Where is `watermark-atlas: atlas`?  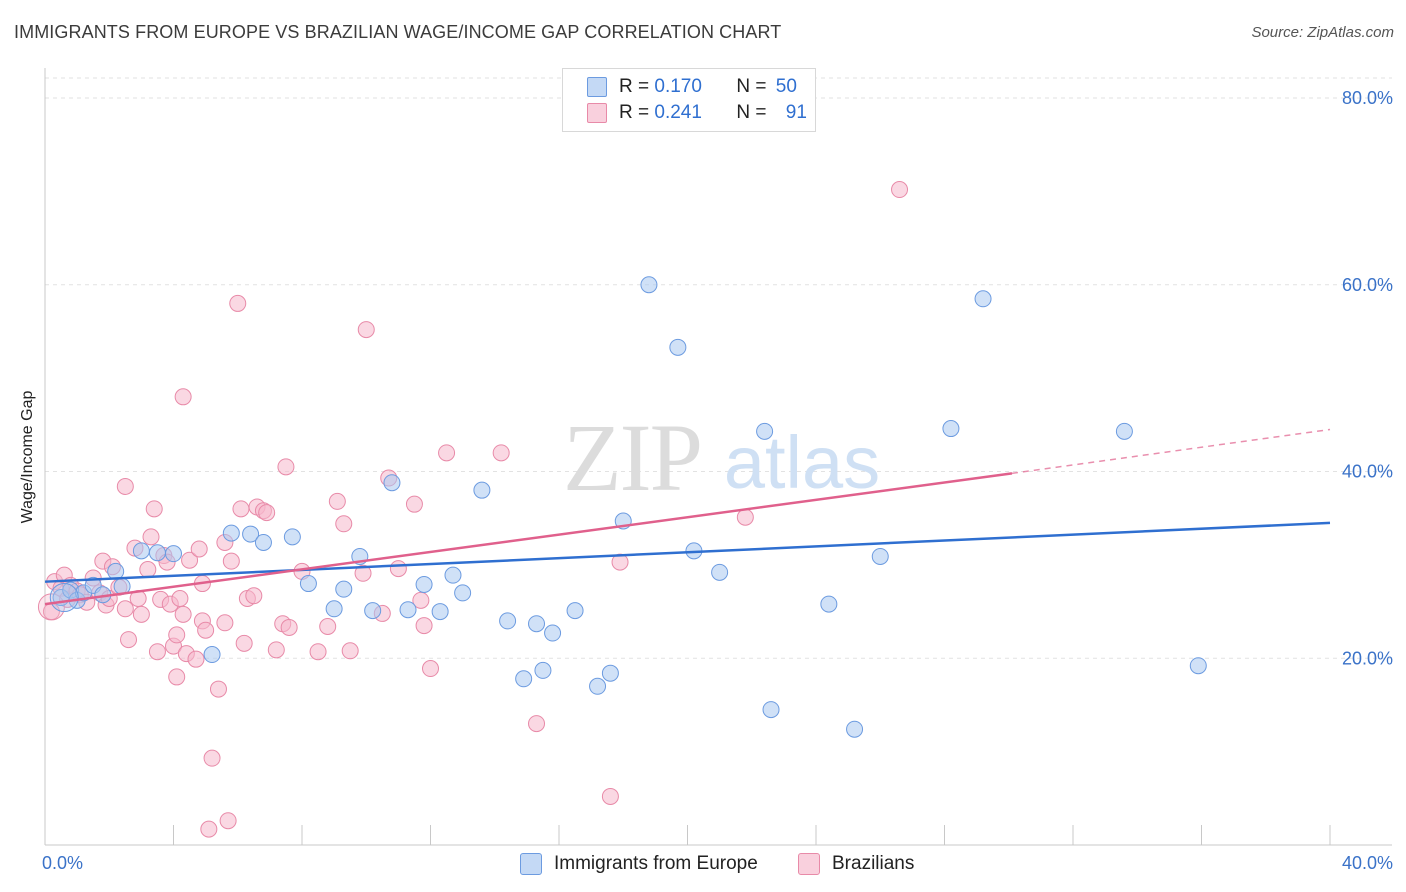 watermark-atlas: atlas is located at coordinates (802, 462).